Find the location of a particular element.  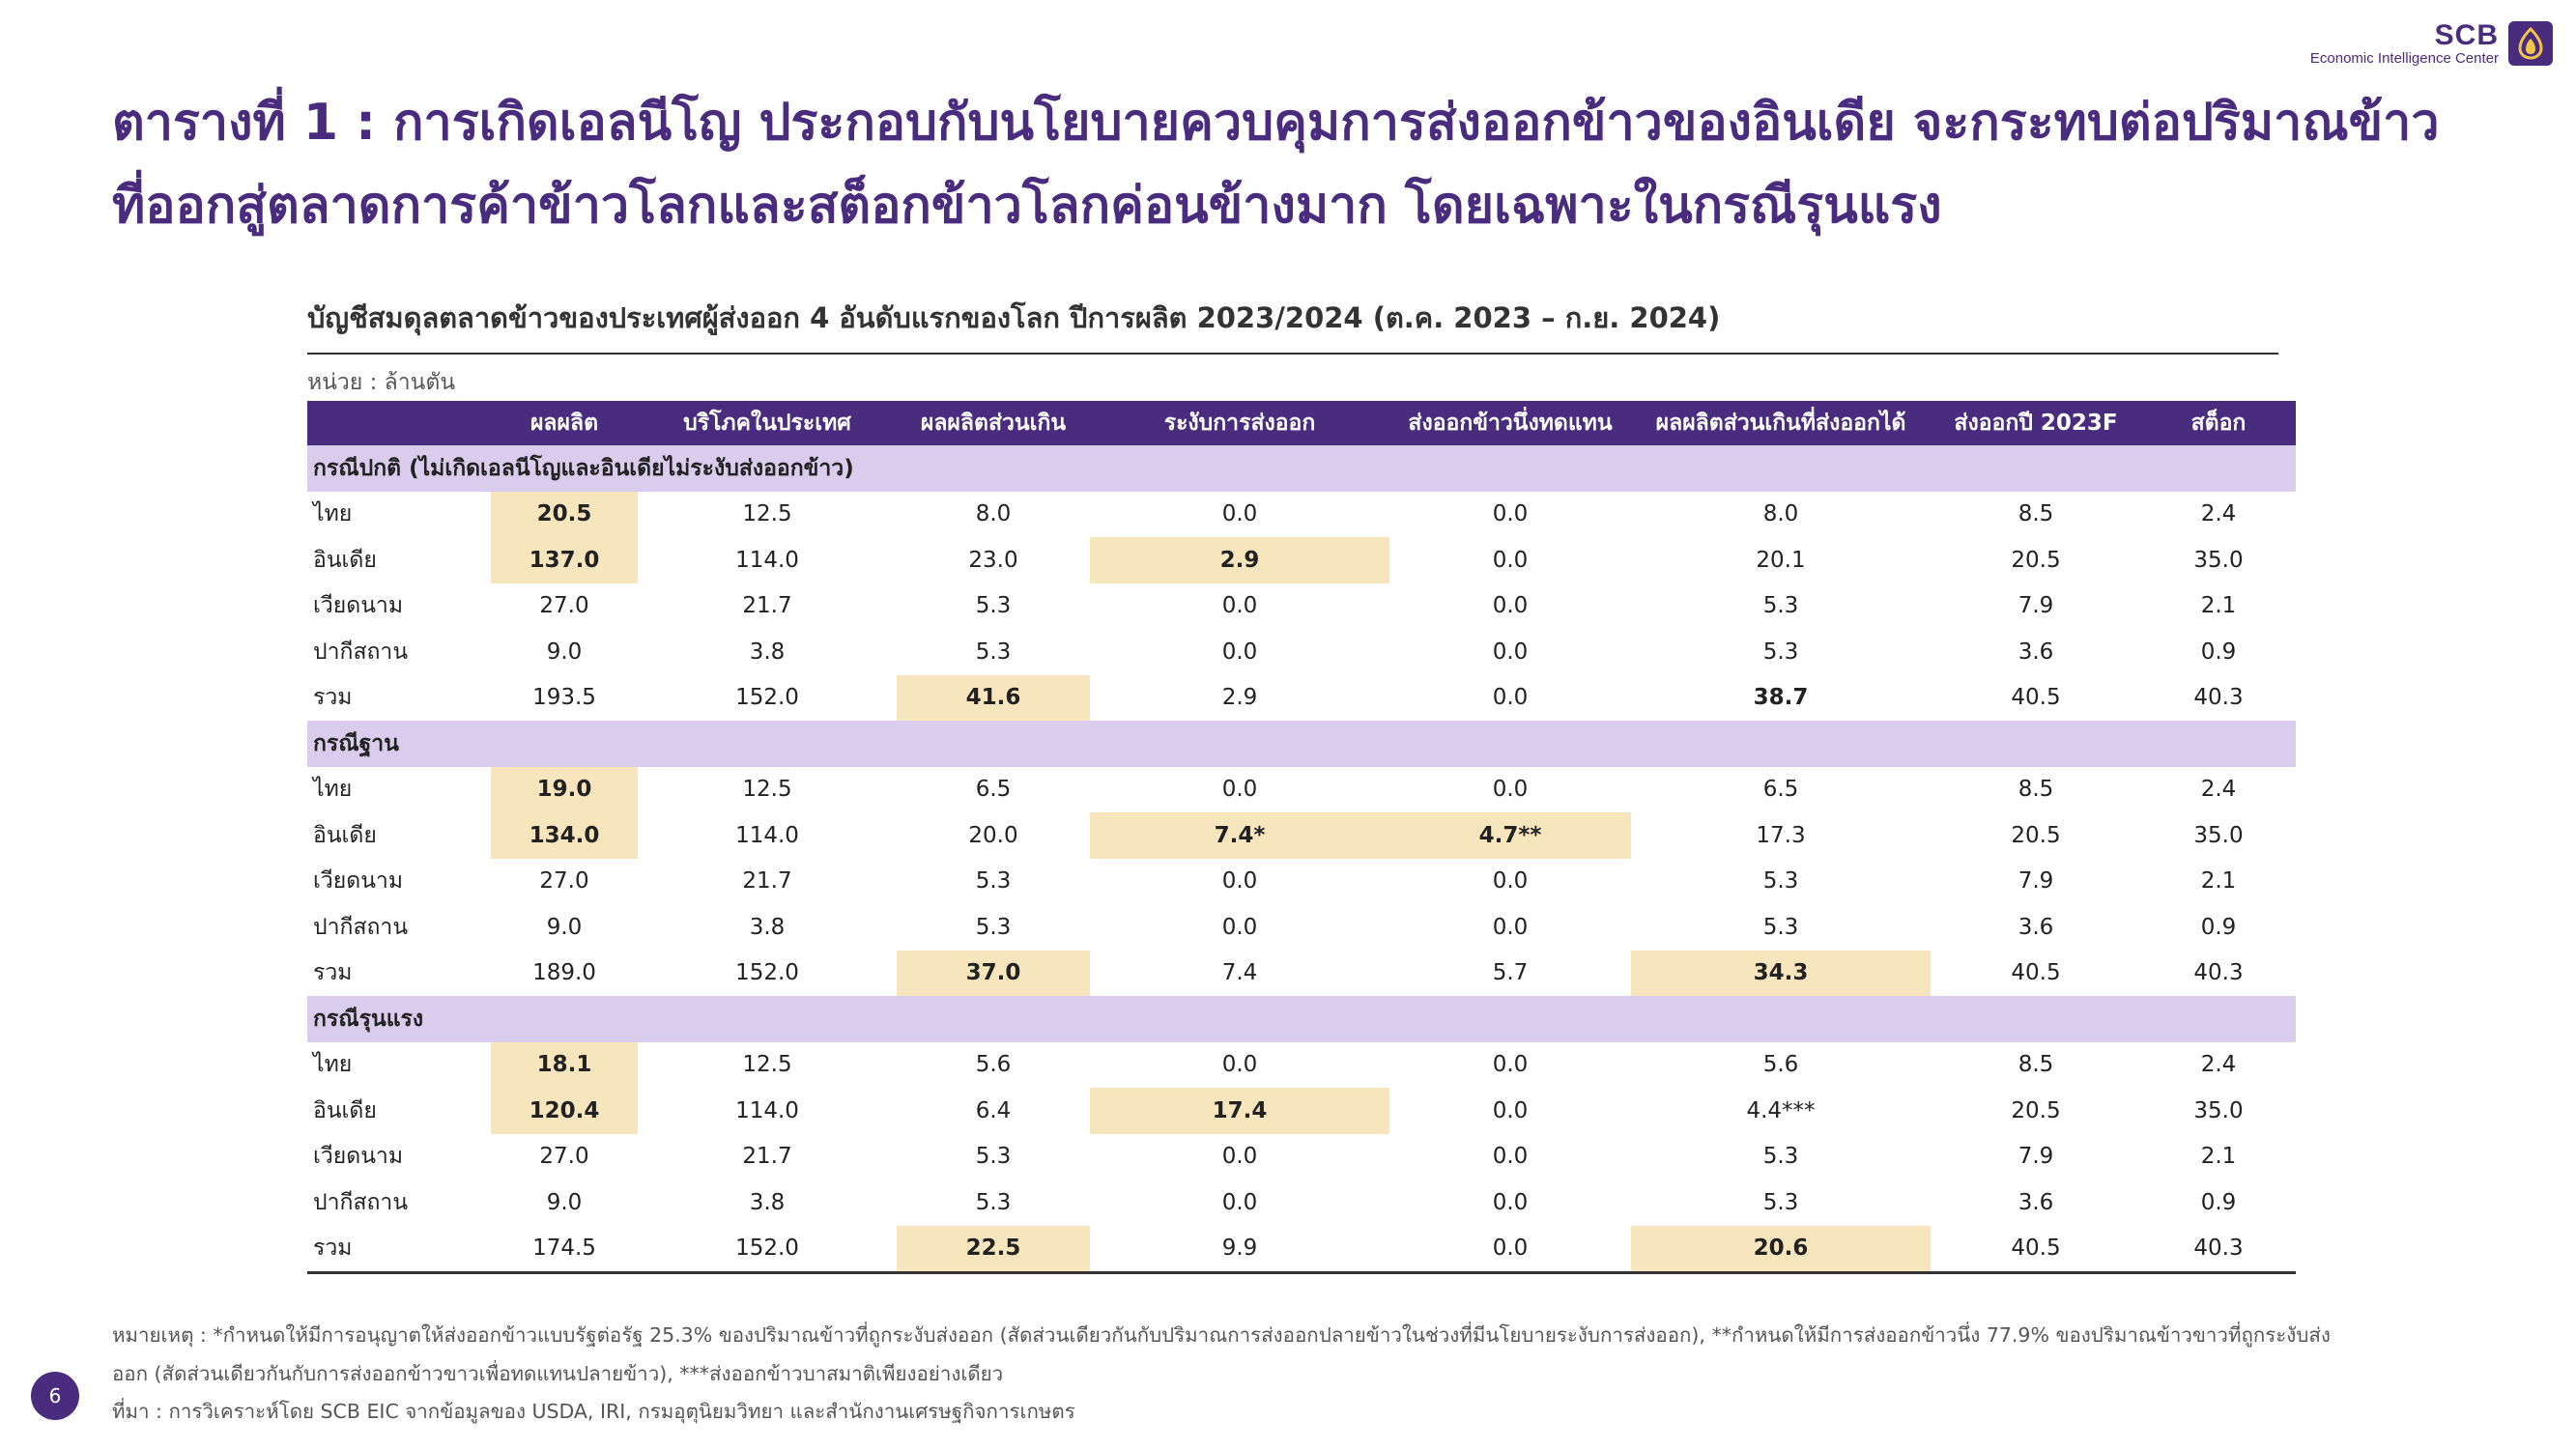

country-cell: ปากีสถาน is located at coordinates (361, 927).